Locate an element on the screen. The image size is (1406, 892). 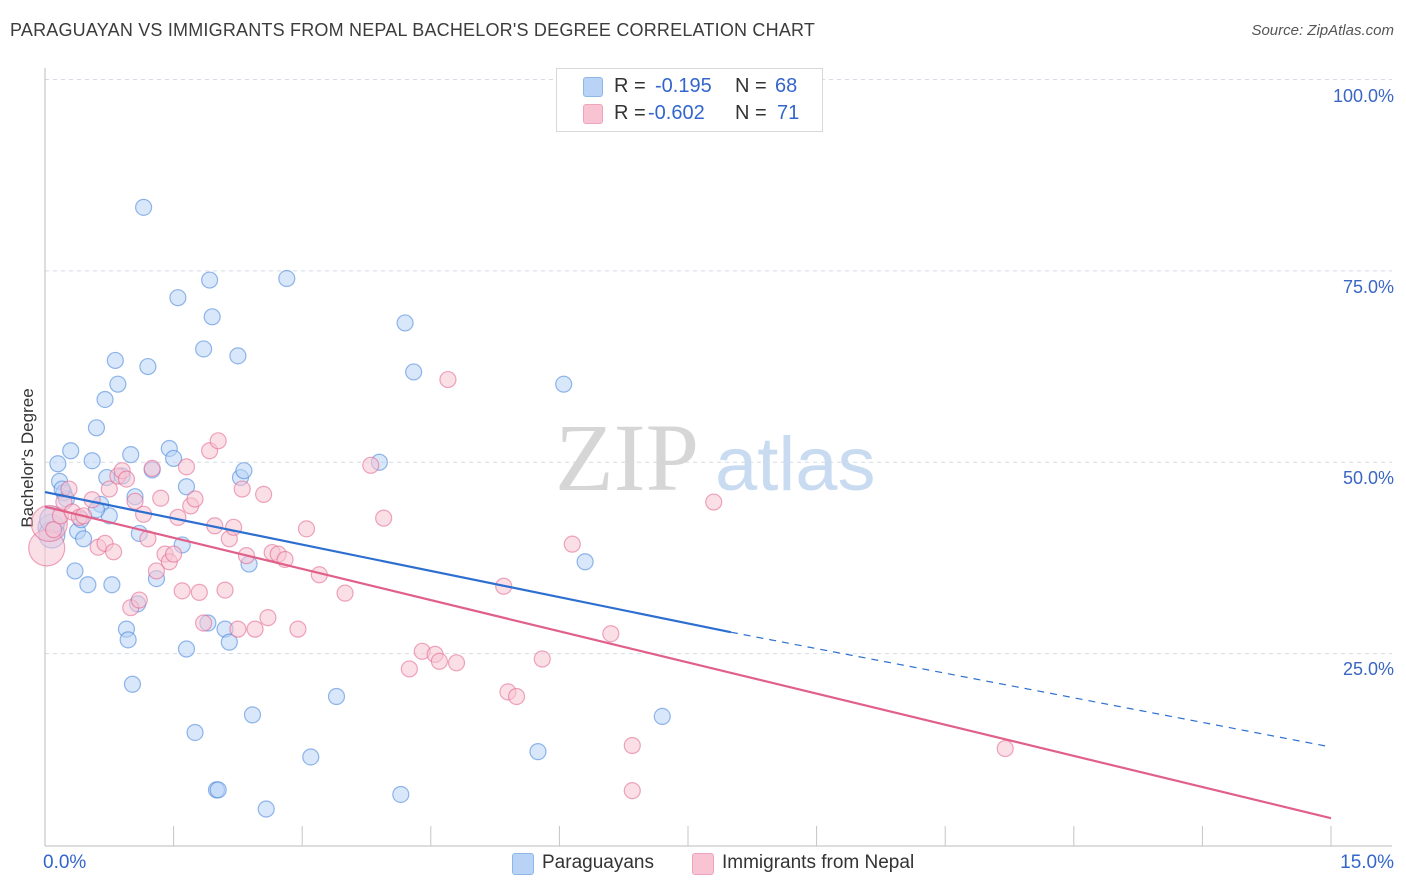
y-tick-100: 100.0% is located at coordinates (1363, 96).